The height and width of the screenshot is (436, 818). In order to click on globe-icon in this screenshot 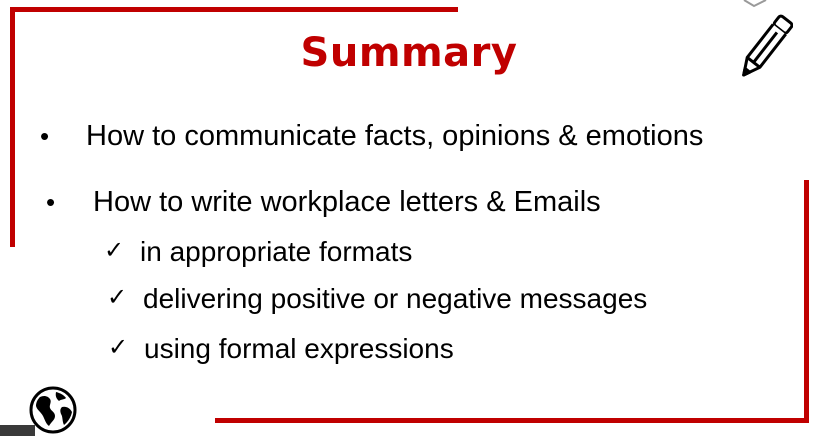, I will do `click(53, 410)`.